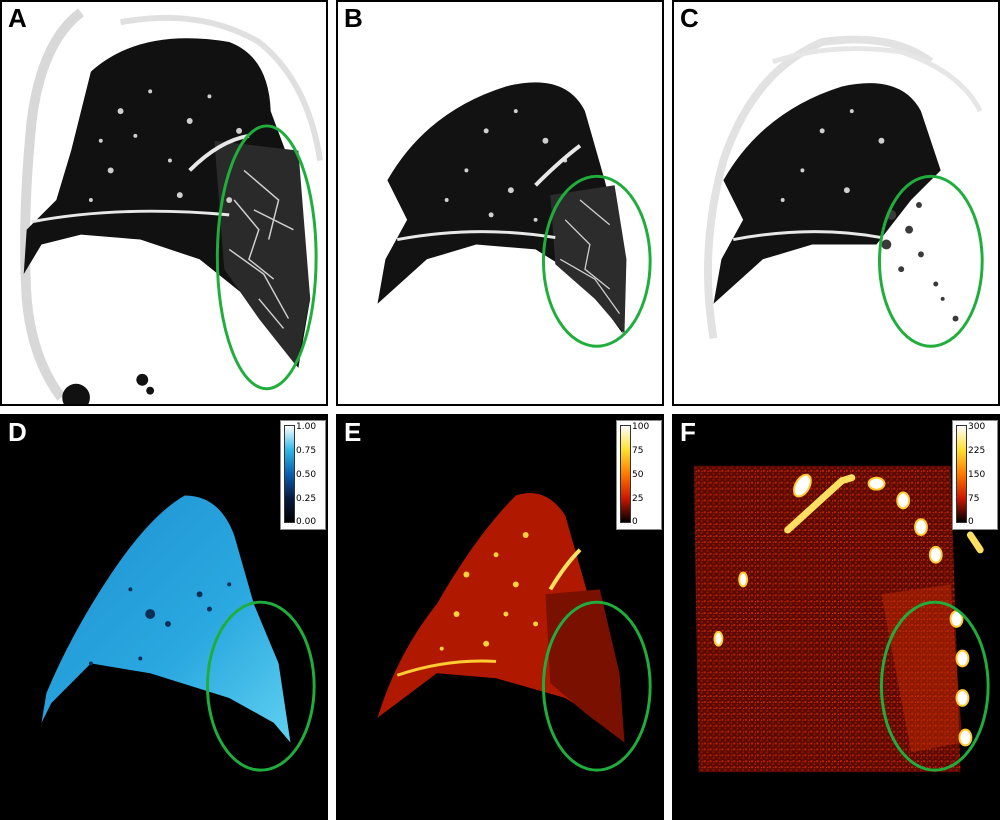 The image size is (1000, 820). What do you see at coordinates (596, 686) in the screenshot?
I see `highlight-ellipse-e` at bounding box center [596, 686].